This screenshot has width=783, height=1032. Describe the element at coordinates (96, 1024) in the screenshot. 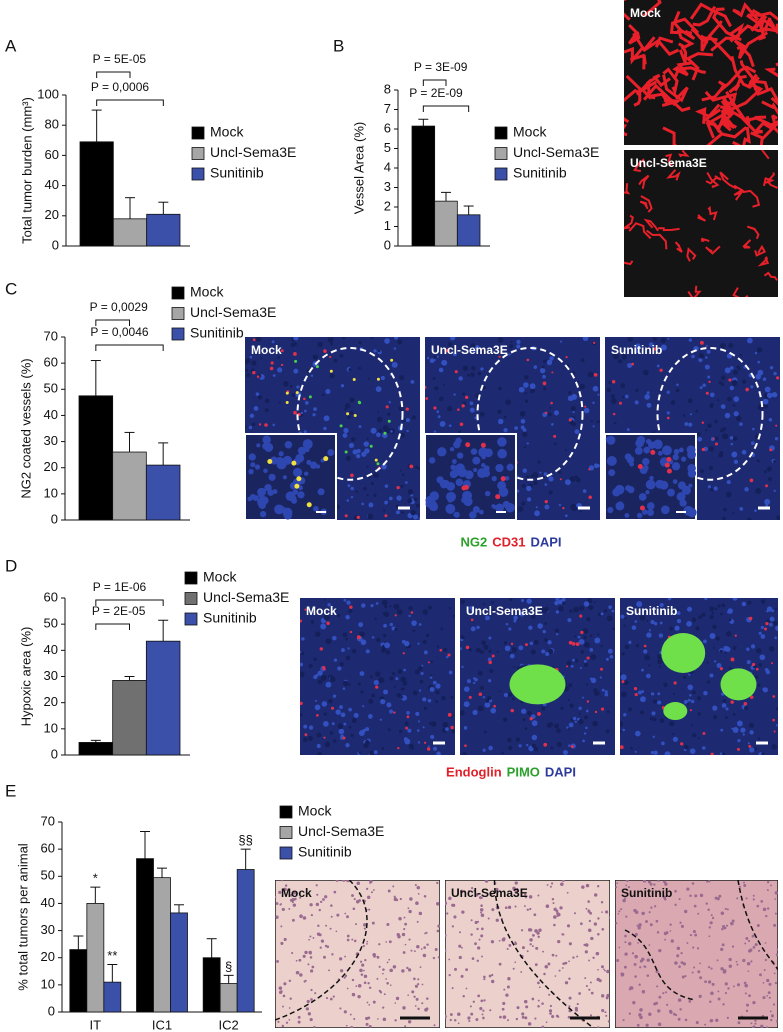

I see `x-tick-label: IT` at that location.